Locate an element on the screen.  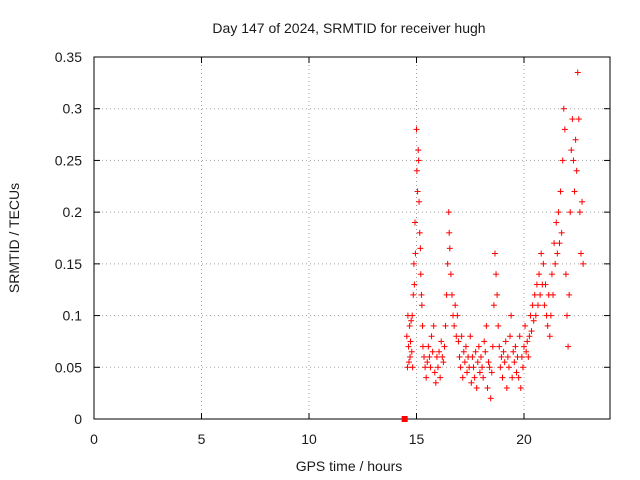
x-tick-label: 20 is located at coordinates (524, 439).